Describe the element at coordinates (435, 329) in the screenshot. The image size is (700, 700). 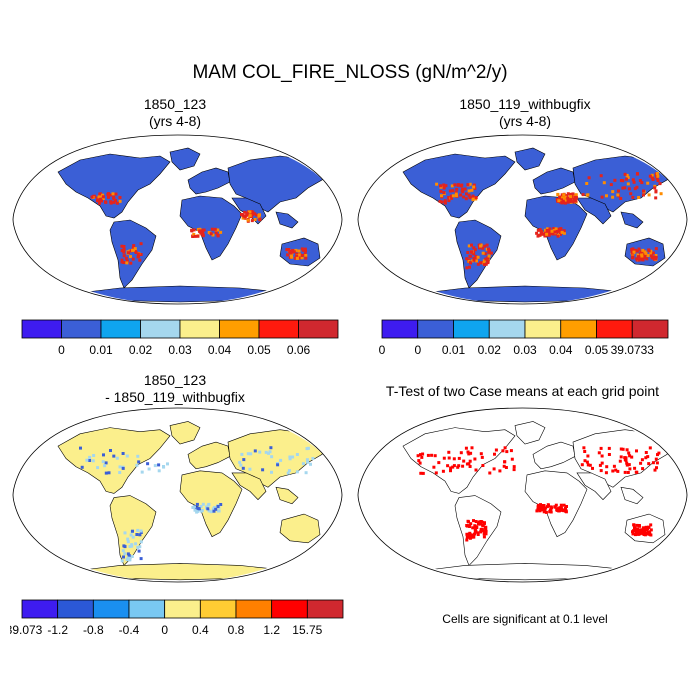
I see `colorbar-2-box` at that location.